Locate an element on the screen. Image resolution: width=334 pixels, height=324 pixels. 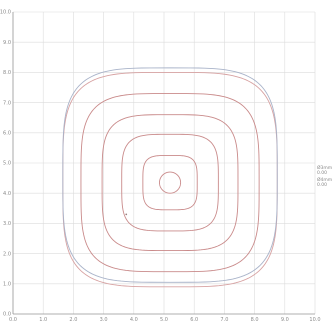
x-tick-label: 9.0 is located at coordinates (285, 320).